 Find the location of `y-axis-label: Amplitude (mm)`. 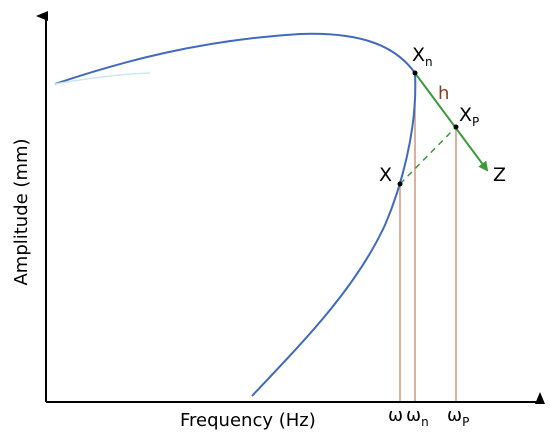

y-axis-label: Amplitude (mm) is located at coordinates (21, 211).